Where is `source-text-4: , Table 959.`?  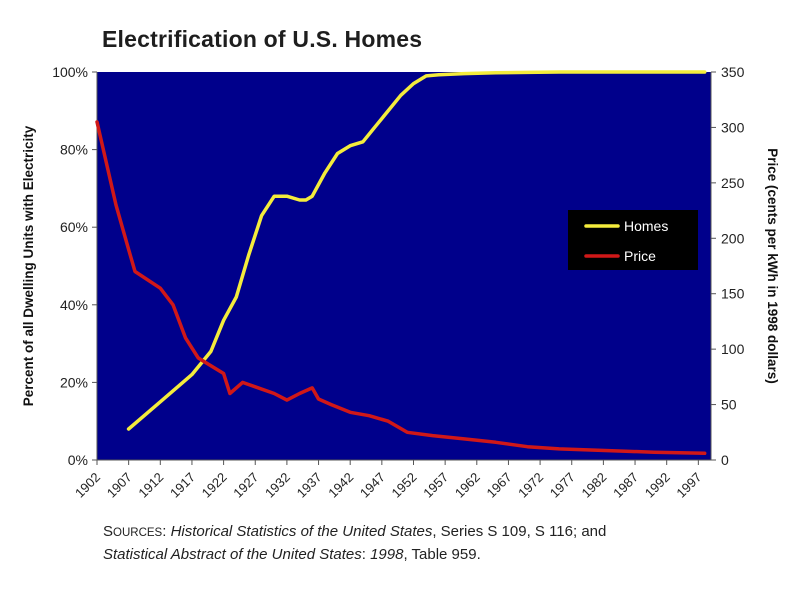
source-text-4: , Table 959. is located at coordinates (442, 554).